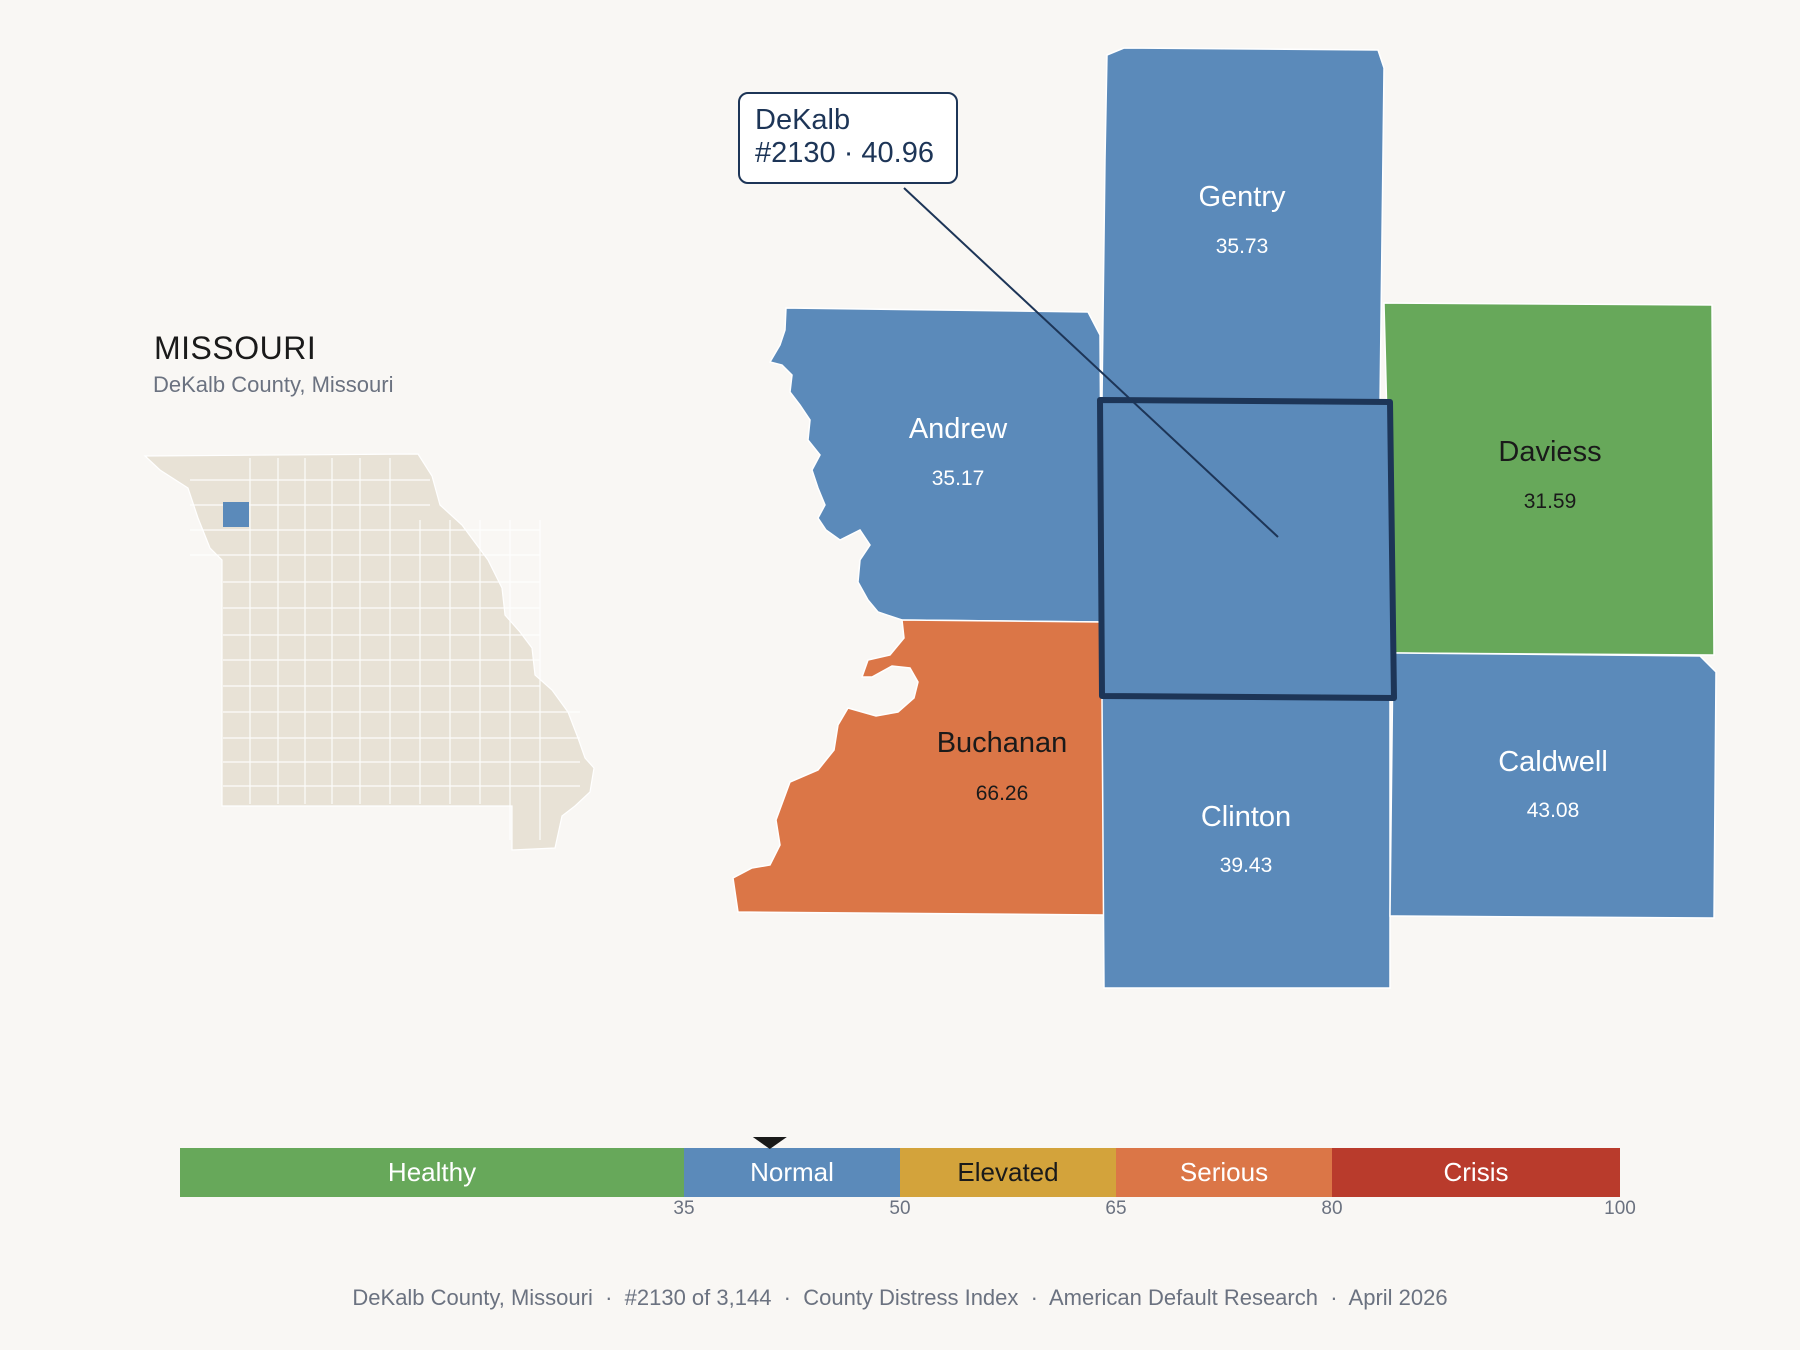 The width and height of the screenshot is (1800, 1350). What do you see at coordinates (1549, 452) in the screenshot?
I see `daviess-name-label: Daviess` at bounding box center [1549, 452].